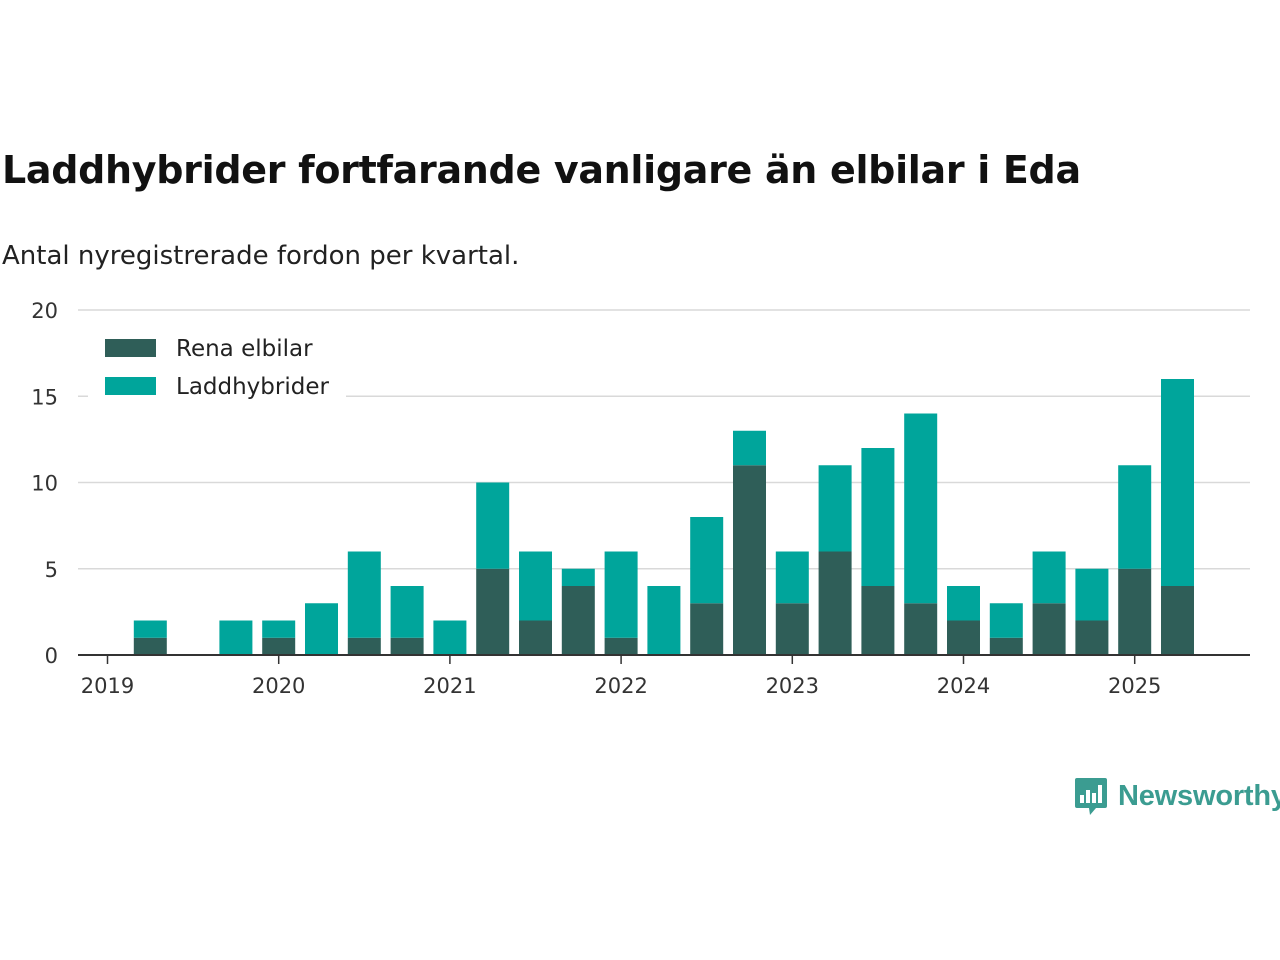 This screenshot has width=1280, height=960. Describe the element at coordinates (261, 256) in the screenshot. I see `chart-subtitle: Antal nyregistrerade fordon per kvartal.` at that location.